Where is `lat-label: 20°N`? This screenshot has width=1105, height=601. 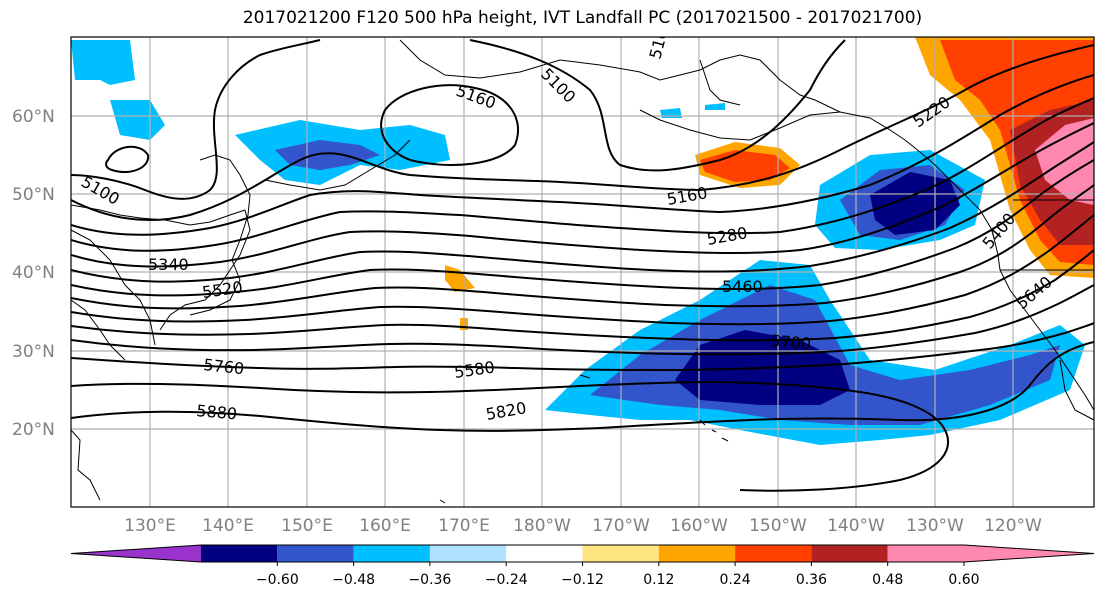
lat-label: 20°N is located at coordinates (33, 430).